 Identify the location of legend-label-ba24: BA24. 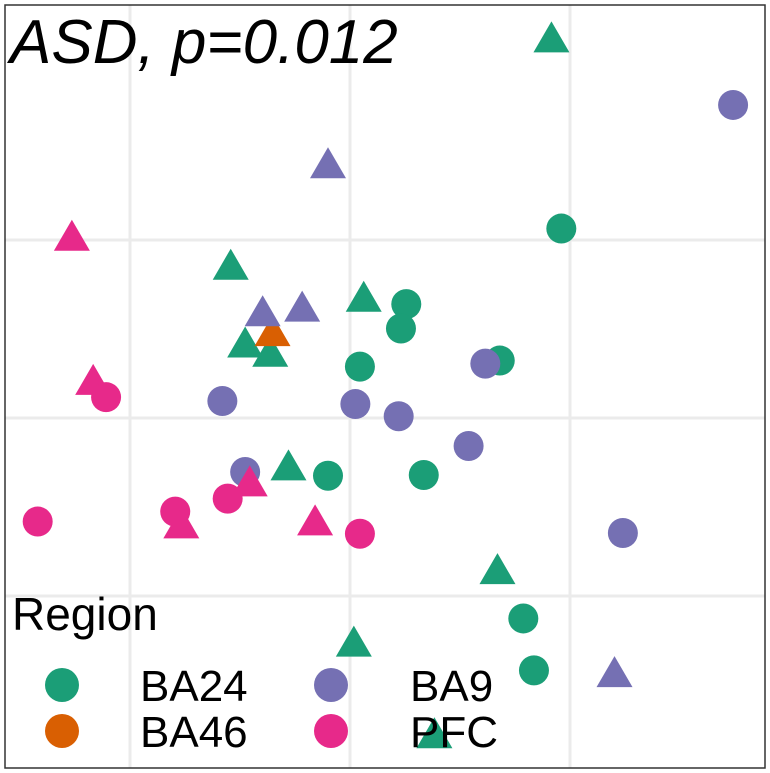
(194, 686).